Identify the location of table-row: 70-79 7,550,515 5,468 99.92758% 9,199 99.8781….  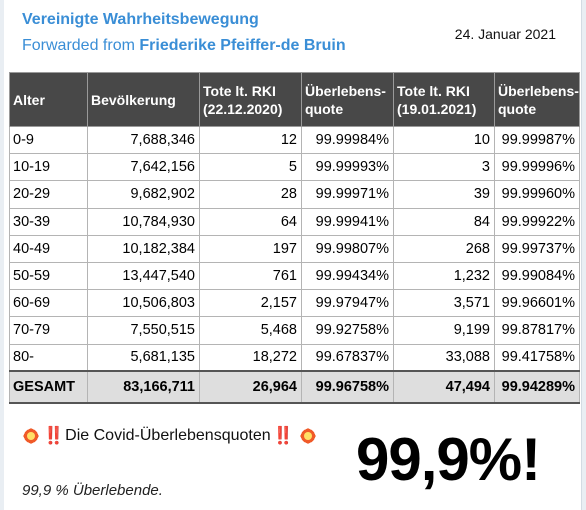
(294, 330).